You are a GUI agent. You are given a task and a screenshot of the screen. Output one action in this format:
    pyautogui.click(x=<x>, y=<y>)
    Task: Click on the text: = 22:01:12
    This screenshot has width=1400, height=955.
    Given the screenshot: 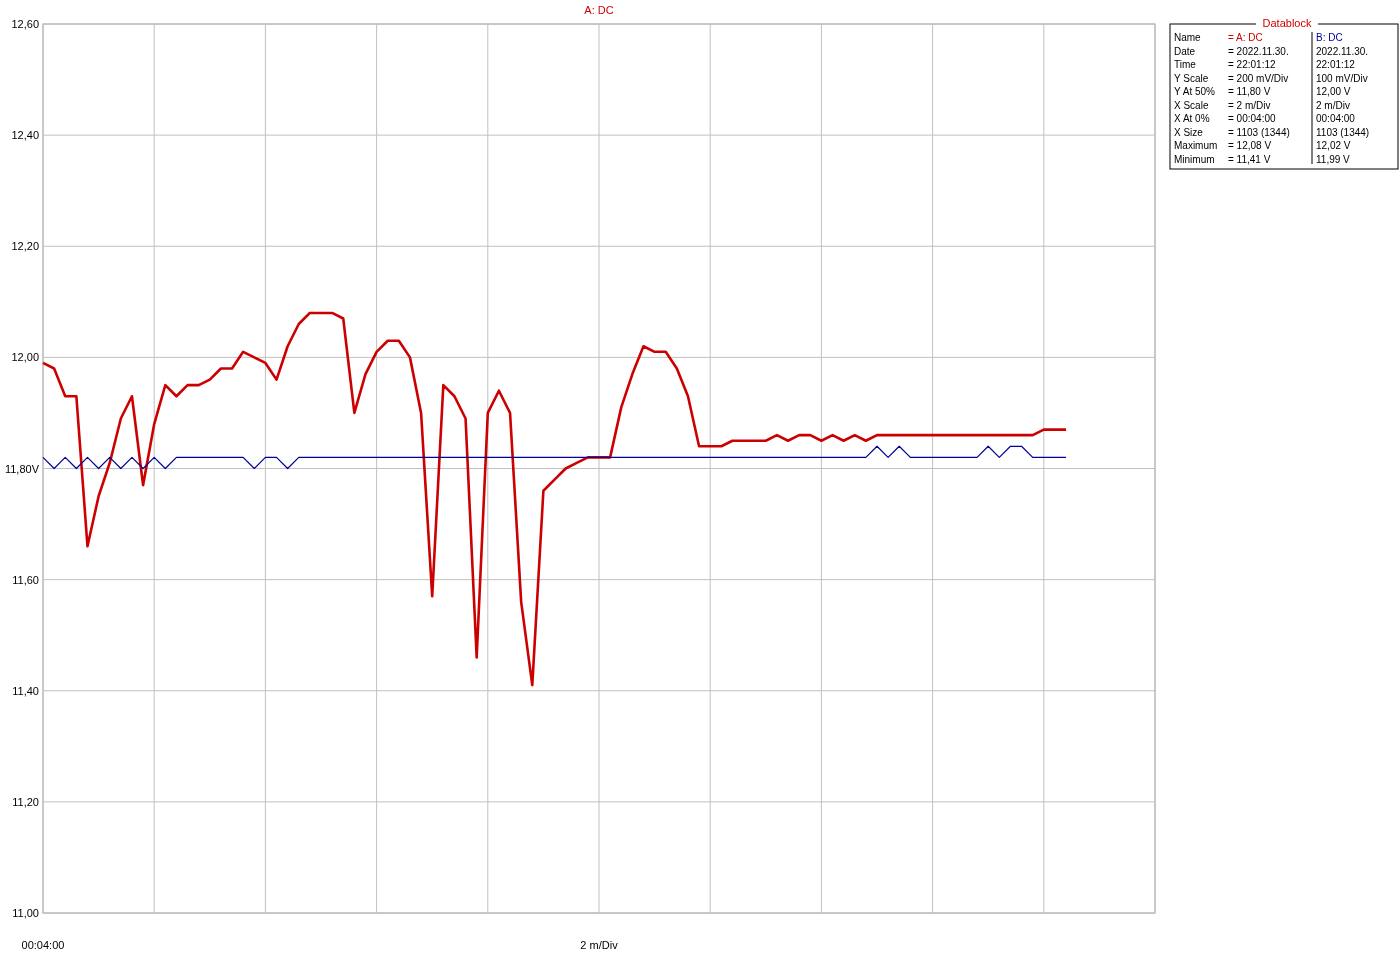 What is the action you would take?
    pyautogui.click(x=1252, y=64)
    